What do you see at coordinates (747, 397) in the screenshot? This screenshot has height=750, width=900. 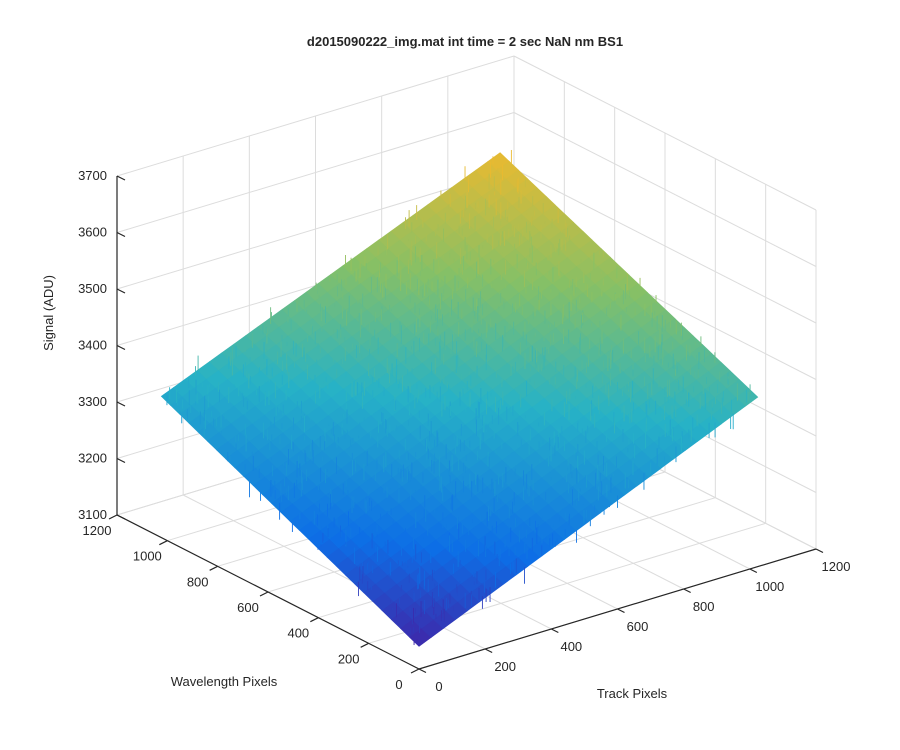 I see `surface-patch` at bounding box center [747, 397].